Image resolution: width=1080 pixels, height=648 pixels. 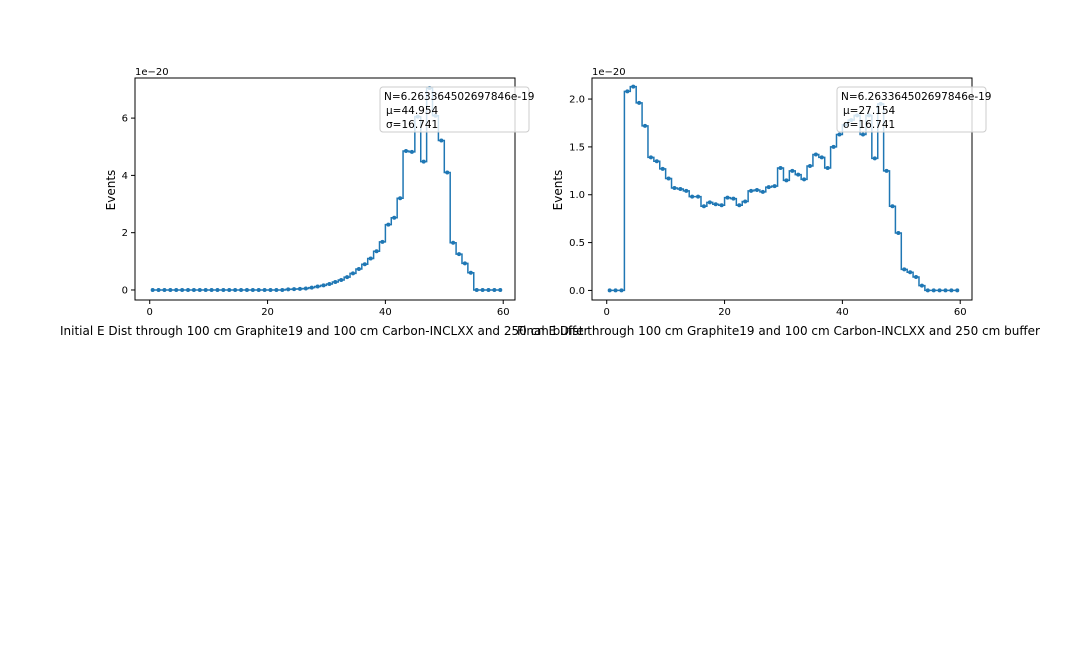 I want to click on x-tick-label: 0, so click(x=607, y=312).